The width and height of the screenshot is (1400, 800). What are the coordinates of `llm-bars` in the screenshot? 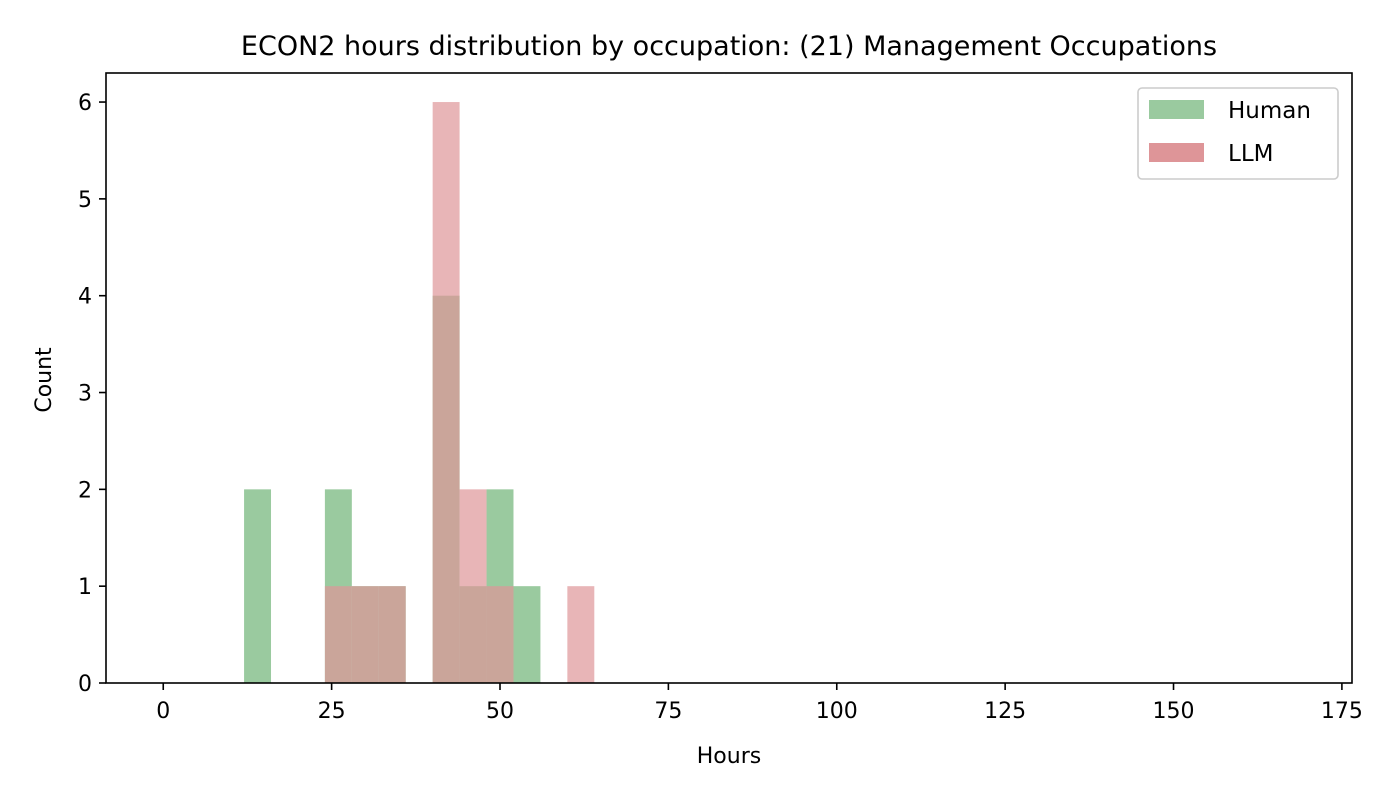 It's located at (459, 393).